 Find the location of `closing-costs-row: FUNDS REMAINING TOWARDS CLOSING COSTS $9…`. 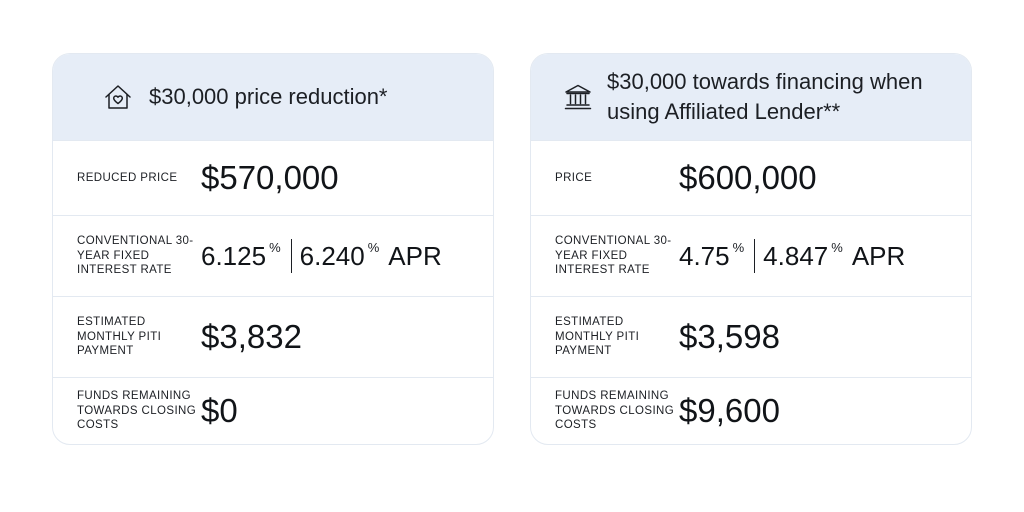

closing-costs-row: FUNDS REMAINING TOWARDS CLOSING COSTS $9… is located at coordinates (751, 411).